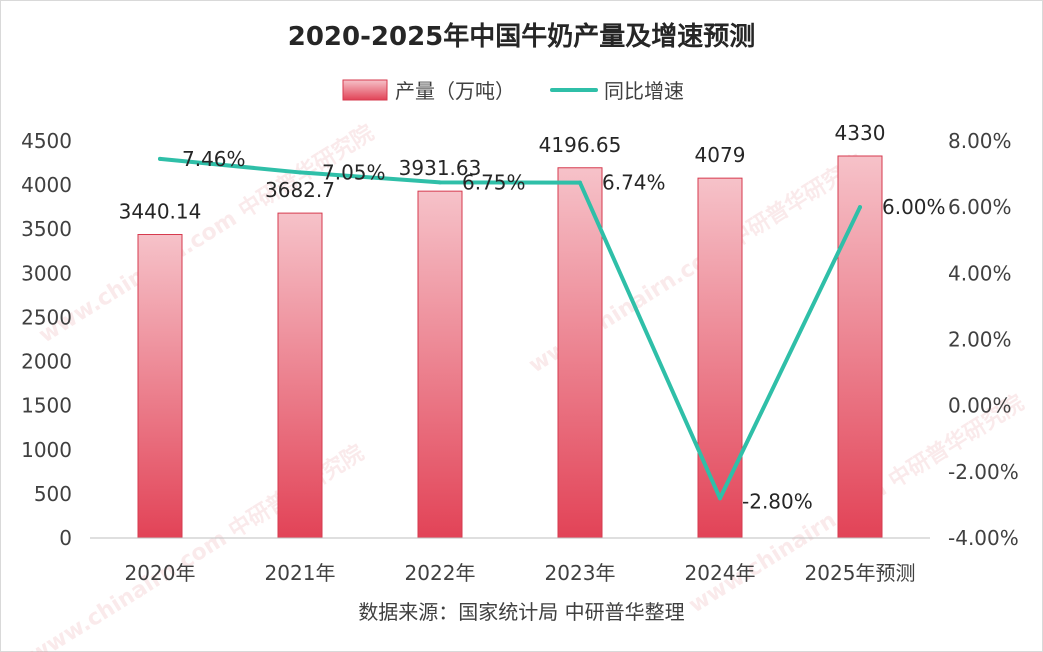 This screenshot has width=1043, height=652. What do you see at coordinates (860, 573) in the screenshot?
I see `x-tick-label: 2025年预测` at bounding box center [860, 573].